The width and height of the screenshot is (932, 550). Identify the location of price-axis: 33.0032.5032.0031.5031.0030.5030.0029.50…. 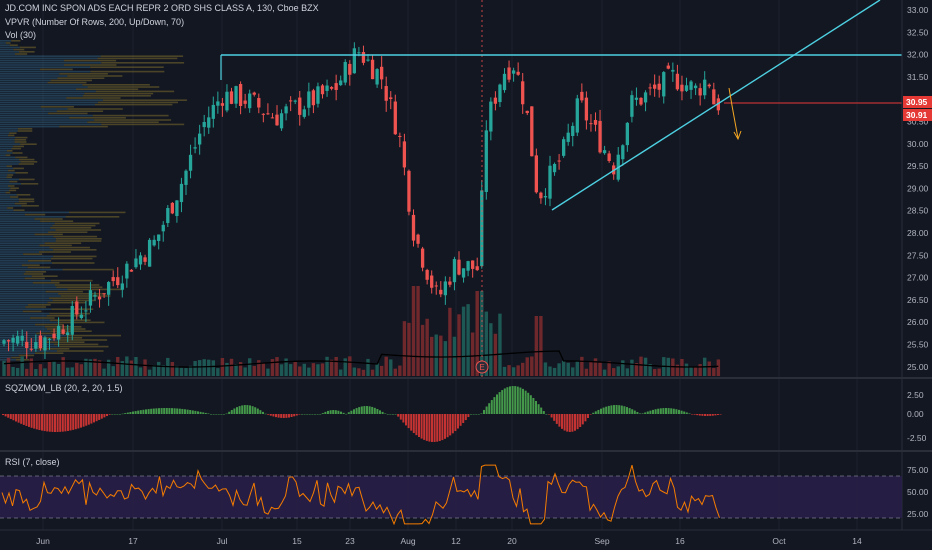
(918, 188).